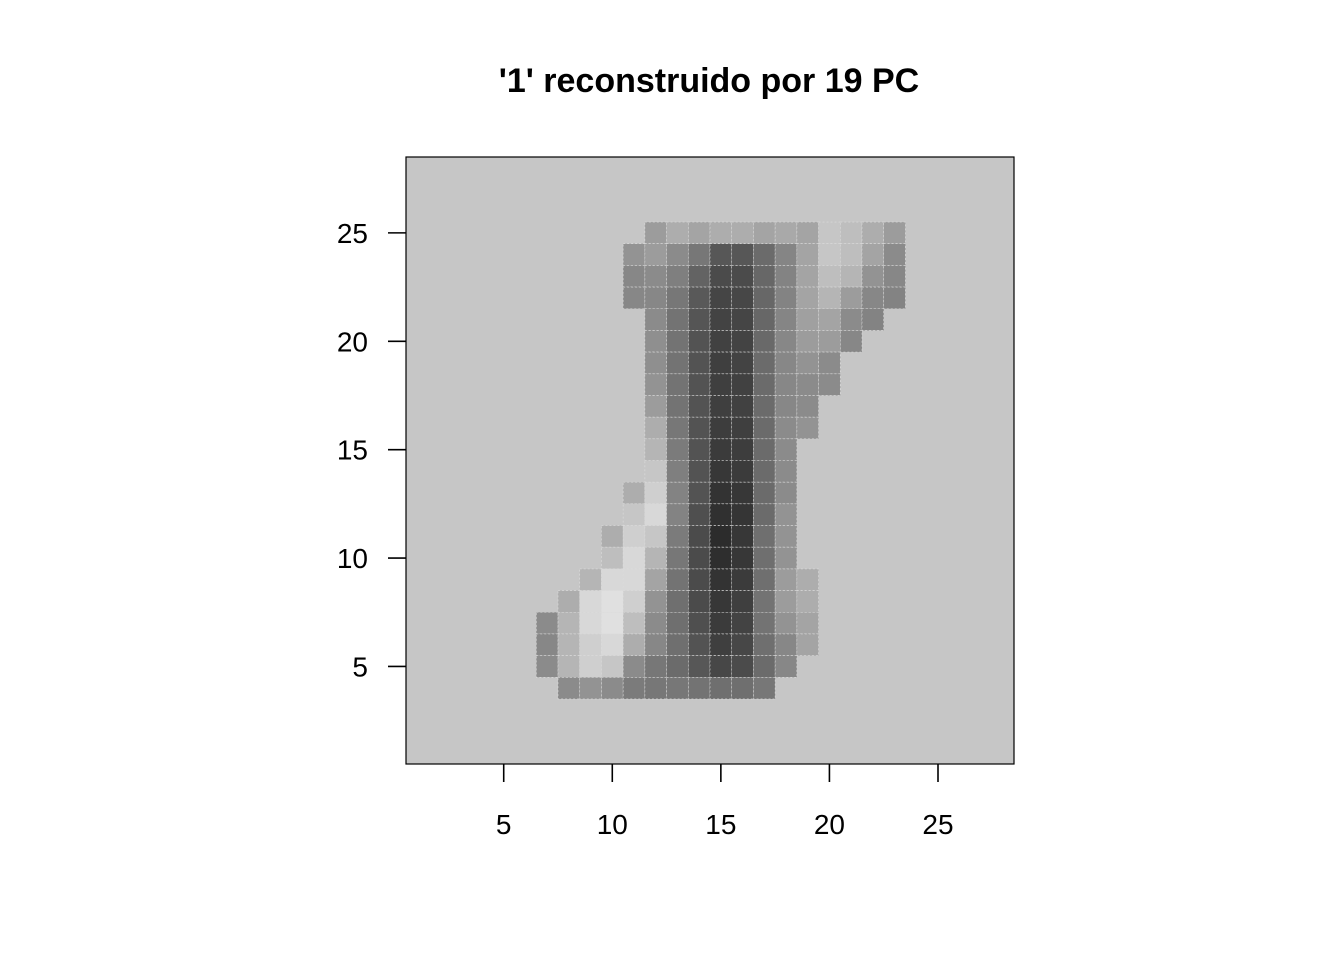  I want to click on chart-title: '1' reconstruido por 19 PC, so click(709, 81).